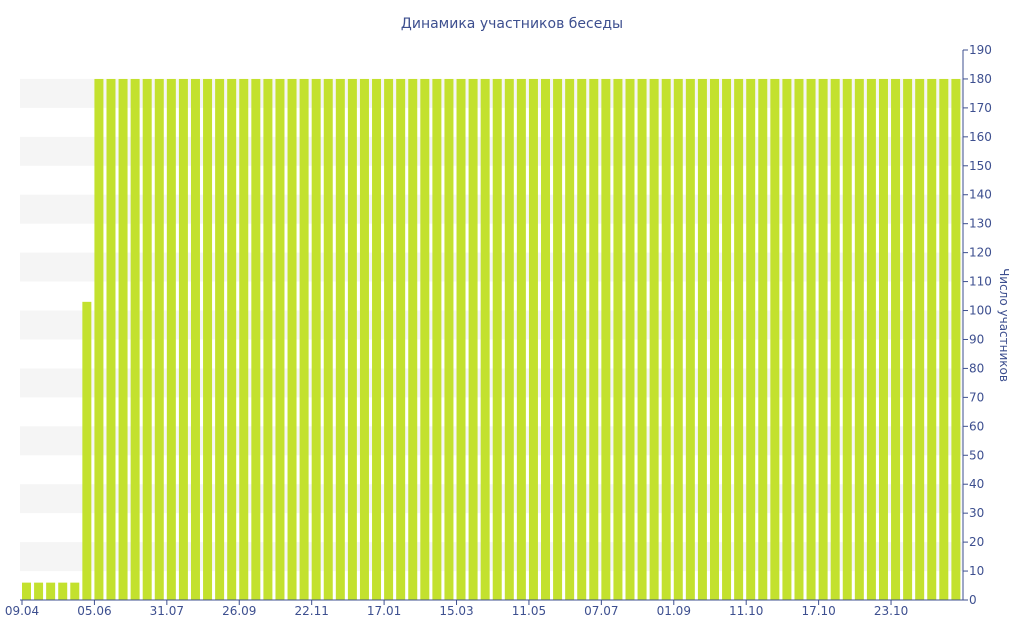  I want to click on y-tick-label: 70, so click(976, 397).